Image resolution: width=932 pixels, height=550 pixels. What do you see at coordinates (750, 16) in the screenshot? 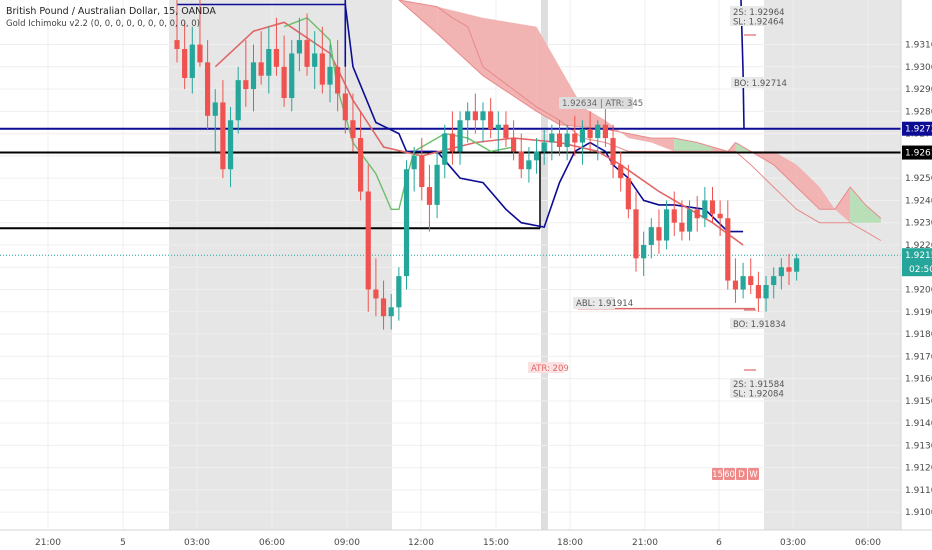
I see `stop-top-box` at bounding box center [750, 16].